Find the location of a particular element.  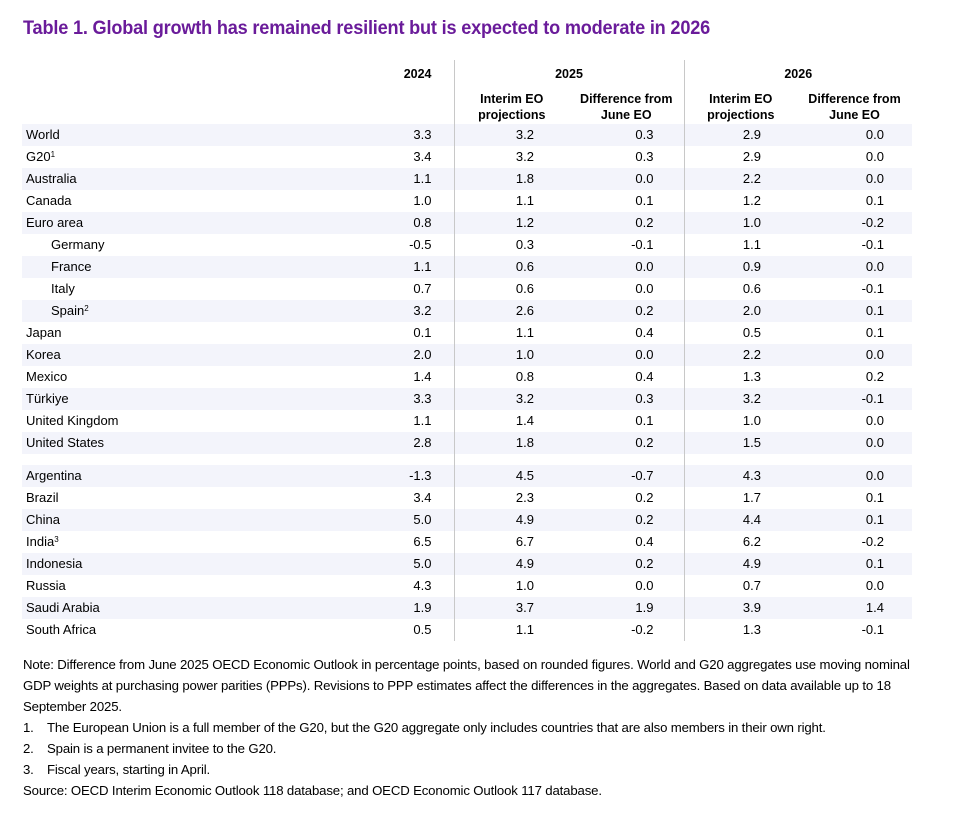

difference-2025: 0.3 is located at coordinates (626, 399).